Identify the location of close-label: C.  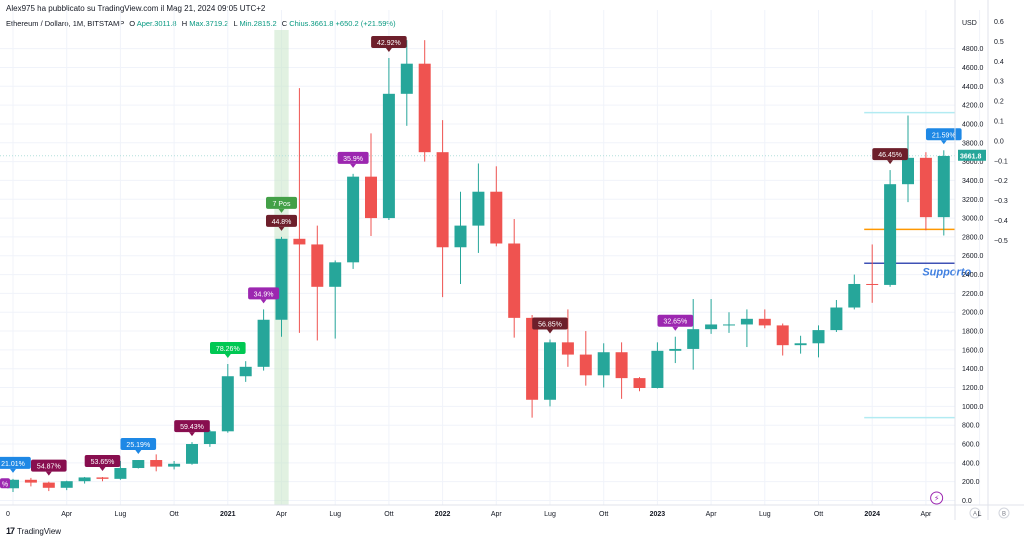
(284, 23).